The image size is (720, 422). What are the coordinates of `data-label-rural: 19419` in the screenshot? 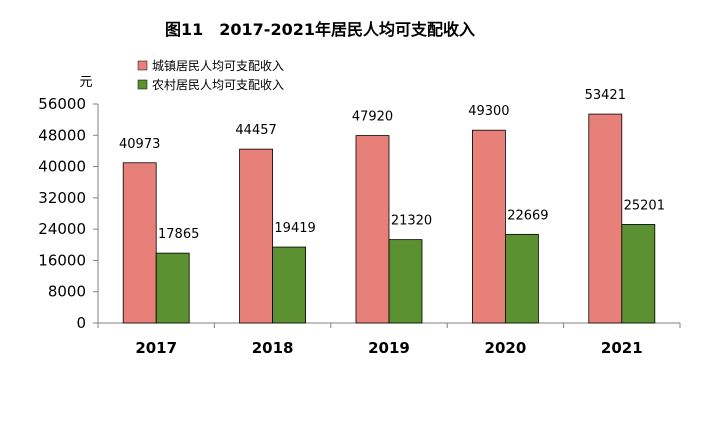 It's located at (294, 228).